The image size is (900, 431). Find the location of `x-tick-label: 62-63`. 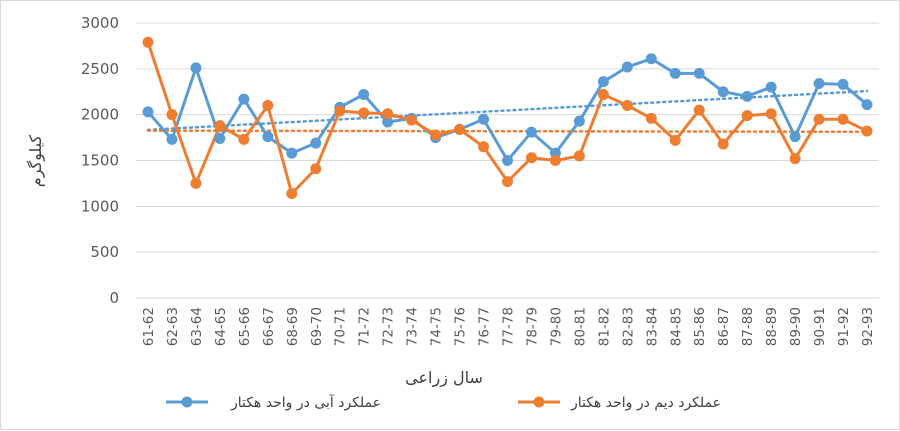

x-tick-label: 62-63 is located at coordinates (173, 326).